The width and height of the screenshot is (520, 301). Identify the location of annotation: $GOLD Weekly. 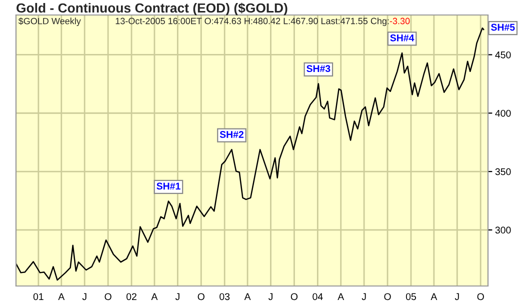
(49, 21).